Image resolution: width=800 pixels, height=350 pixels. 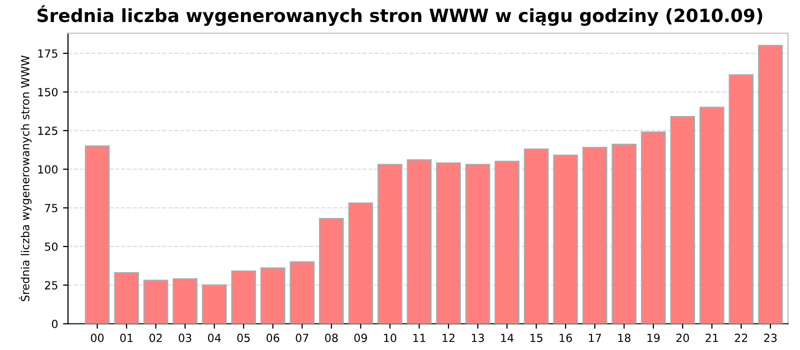 What do you see at coordinates (654, 338) in the screenshot?
I see `x-tick-label: 19` at bounding box center [654, 338].